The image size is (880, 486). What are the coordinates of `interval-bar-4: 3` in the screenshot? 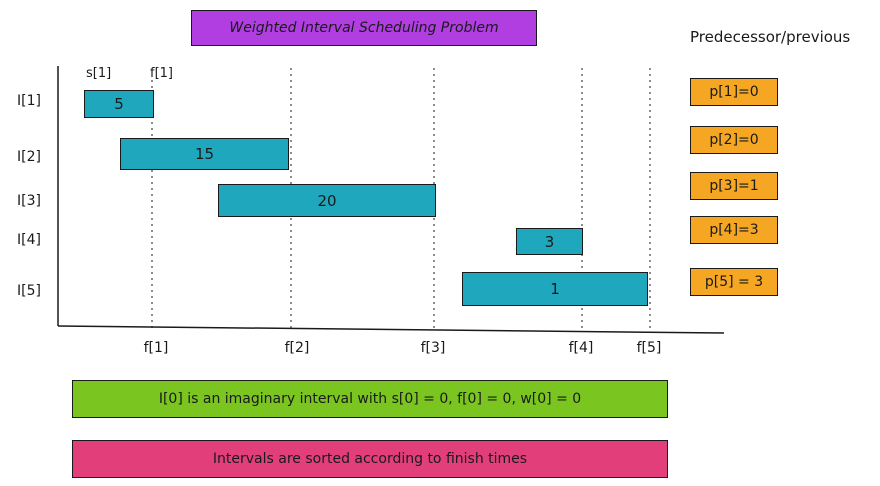 It's located at (549, 241).